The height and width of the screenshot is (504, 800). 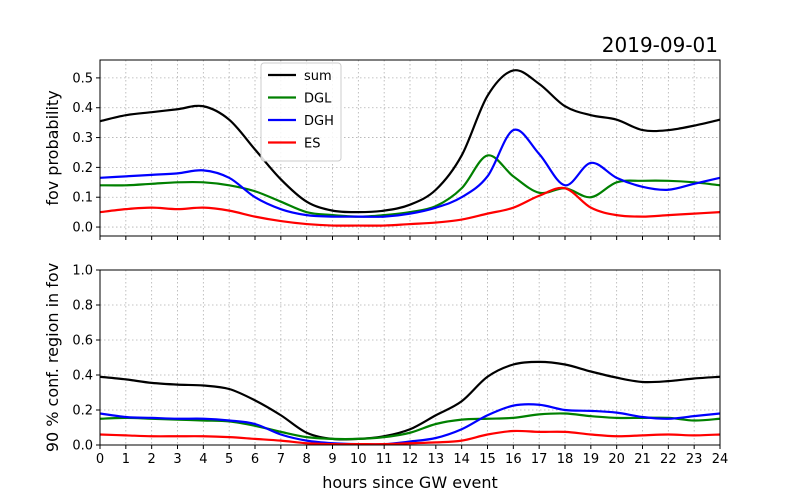 What do you see at coordinates (358, 459) in the screenshot?
I see `x-tick-label: 10` at bounding box center [358, 459].